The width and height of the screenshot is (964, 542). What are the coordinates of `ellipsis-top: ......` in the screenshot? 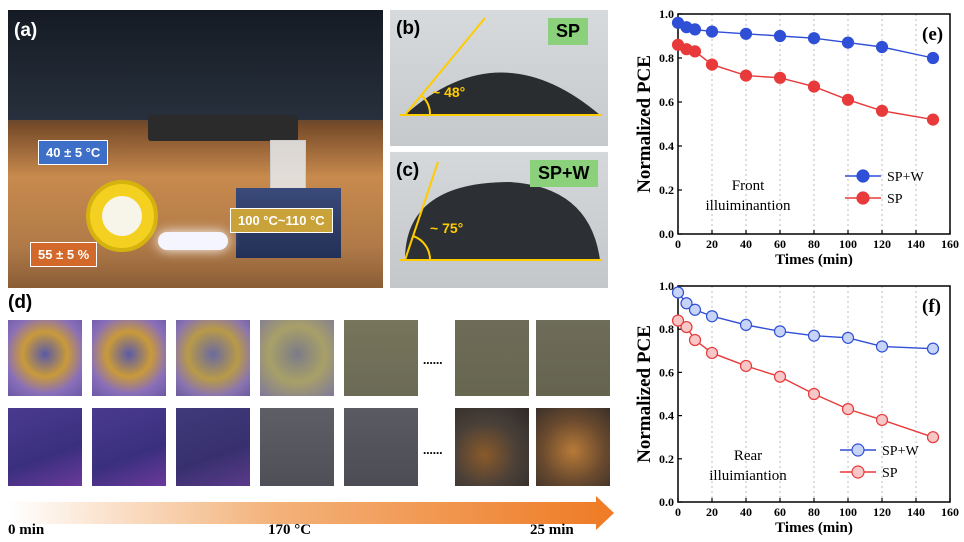 It's located at (433, 359).